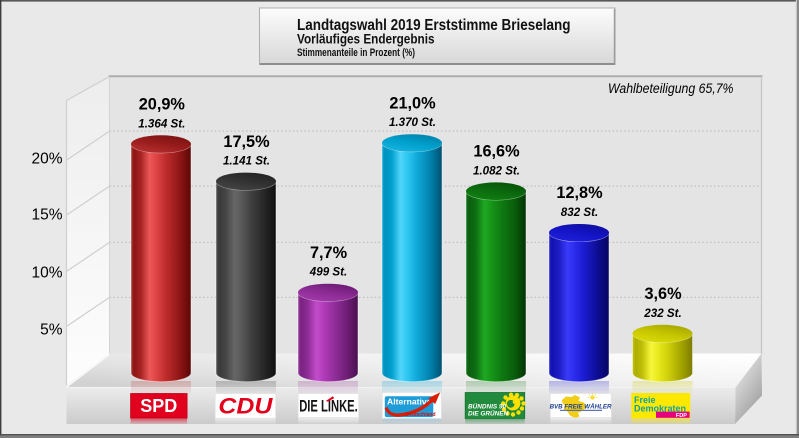 The height and width of the screenshot is (438, 799). Describe the element at coordinates (681, 416) in the screenshot. I see `svg-text: FDP` at that location.